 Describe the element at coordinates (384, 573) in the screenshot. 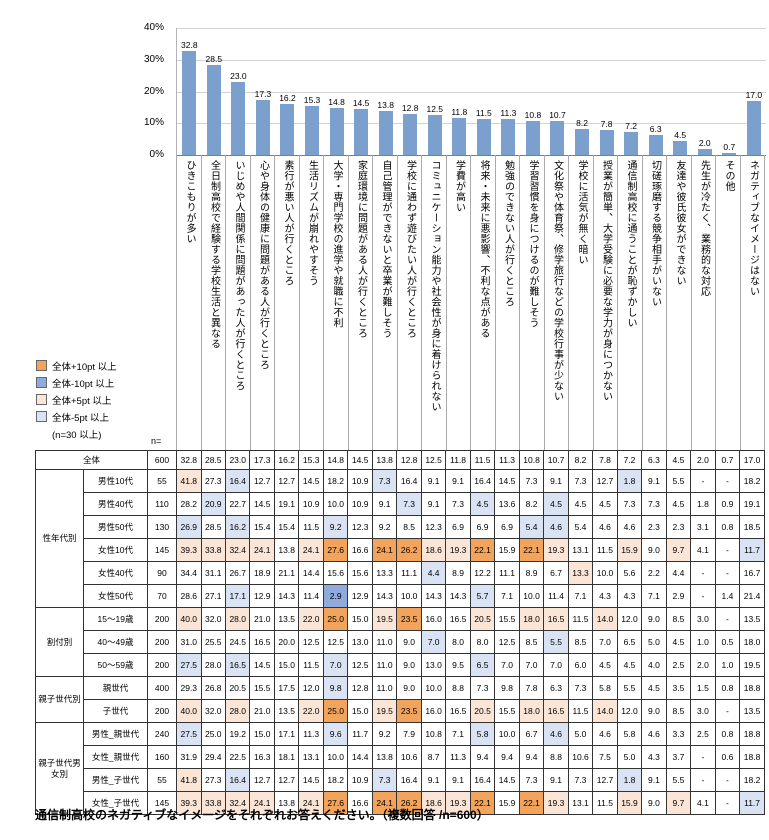

I see `value-cell: 13.3` at that location.